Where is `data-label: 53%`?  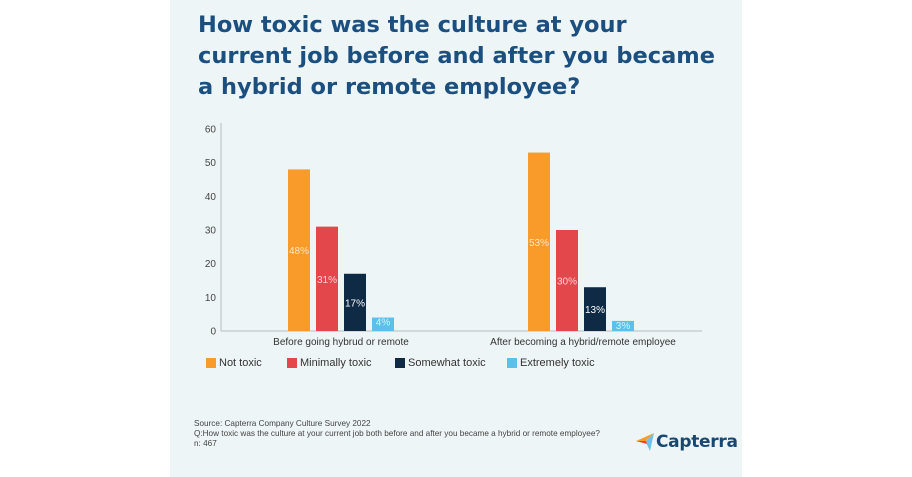 data-label: 53% is located at coordinates (539, 243).